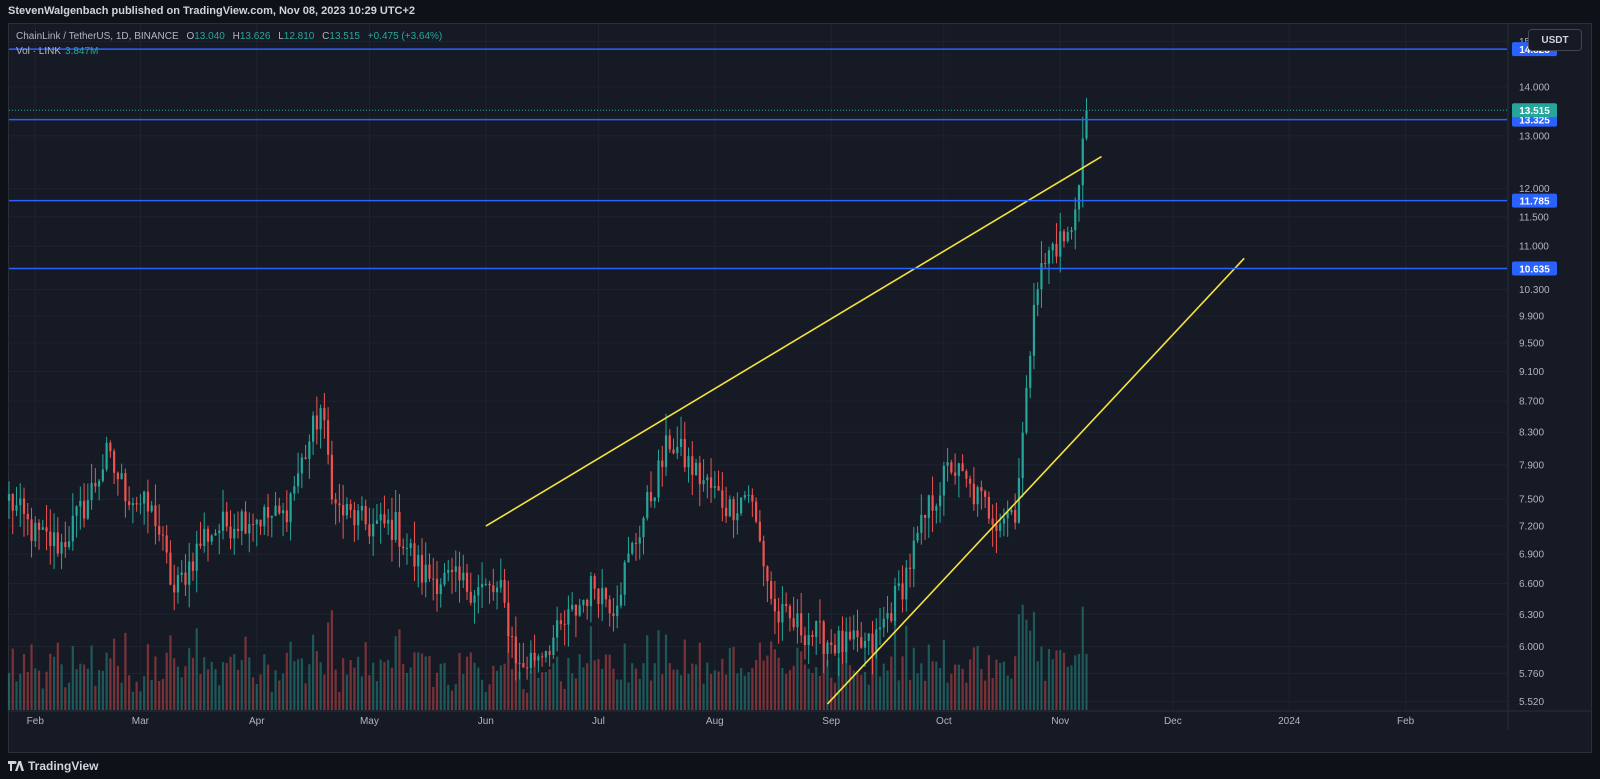 Image resolution: width=1600 pixels, height=779 pixels. I want to click on legend-volume-label: Vol · LINK, so click(39, 51).